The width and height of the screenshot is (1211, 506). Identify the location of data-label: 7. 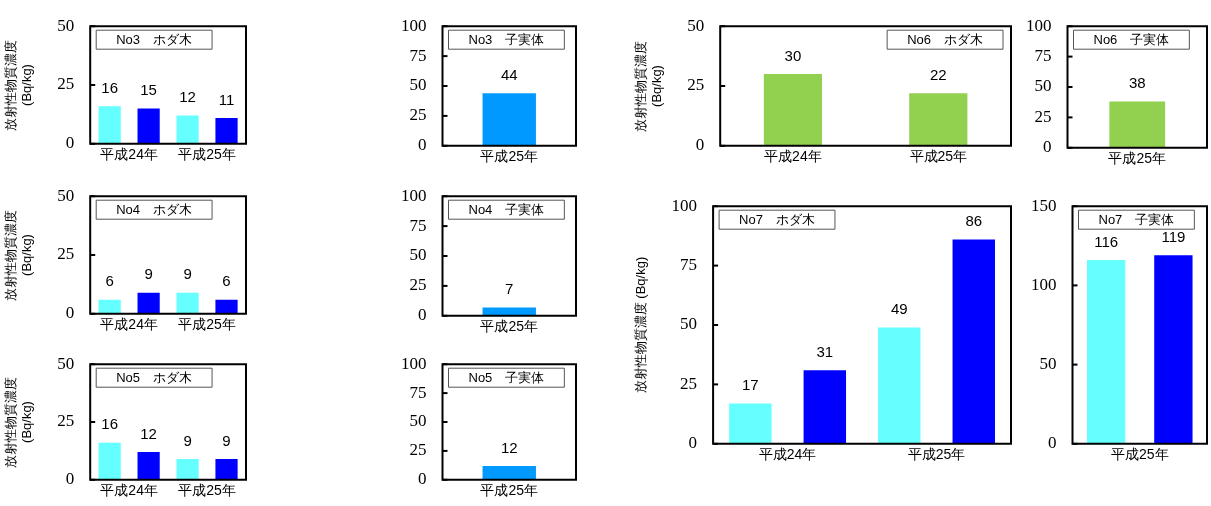
(509, 289).